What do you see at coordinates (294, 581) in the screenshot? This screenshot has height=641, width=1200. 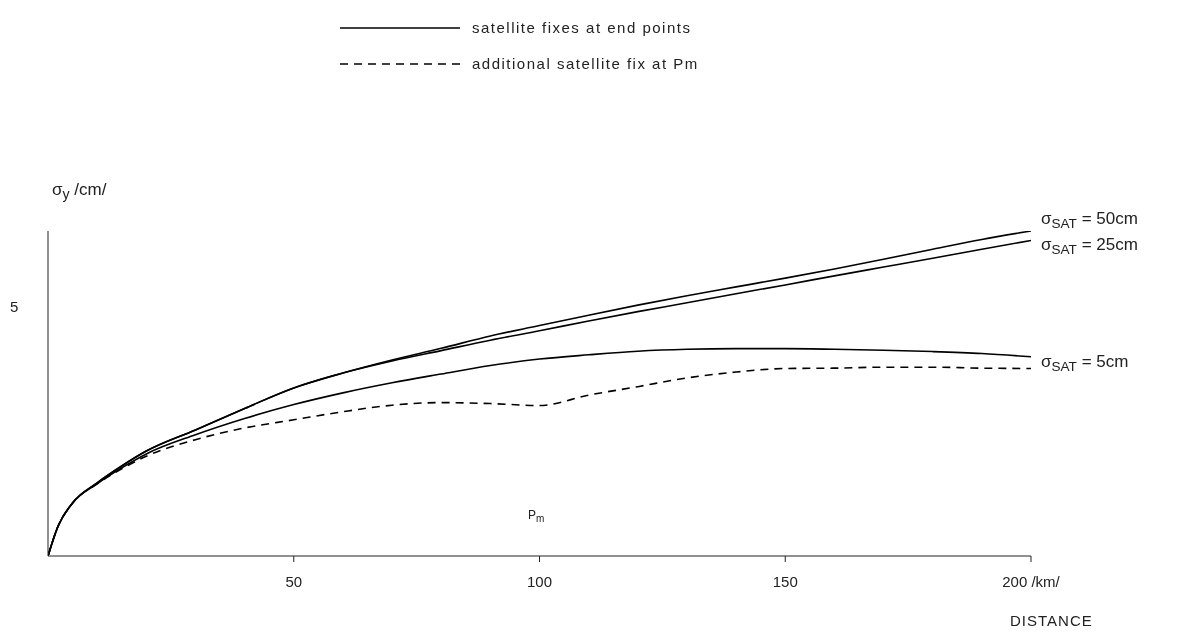 I see `x-tick-label: 50` at bounding box center [294, 581].